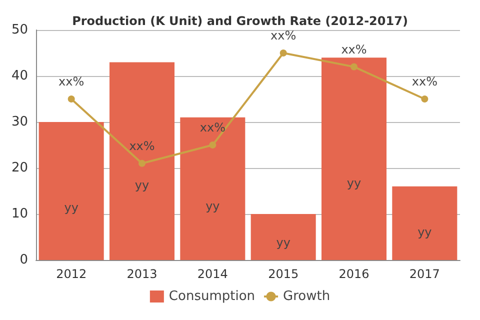  I want to click on y-tick-label: 20, so click(19, 168).